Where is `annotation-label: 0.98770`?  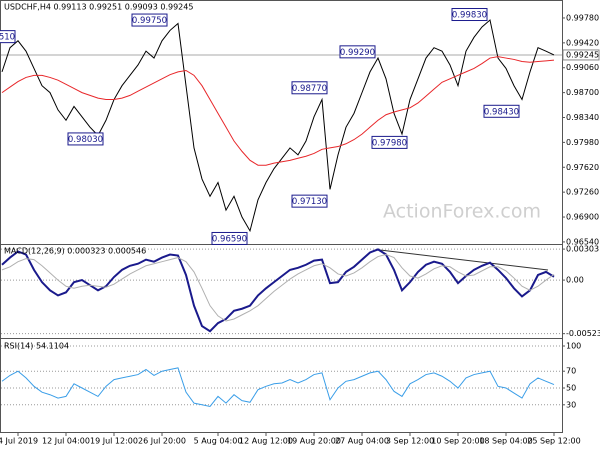 annotation-label: 0.98770 is located at coordinates (309, 89).